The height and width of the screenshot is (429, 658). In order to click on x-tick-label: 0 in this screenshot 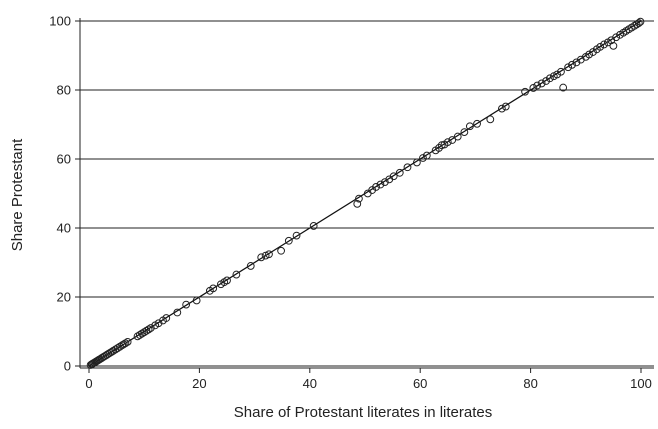, I will do `click(88, 383)`.